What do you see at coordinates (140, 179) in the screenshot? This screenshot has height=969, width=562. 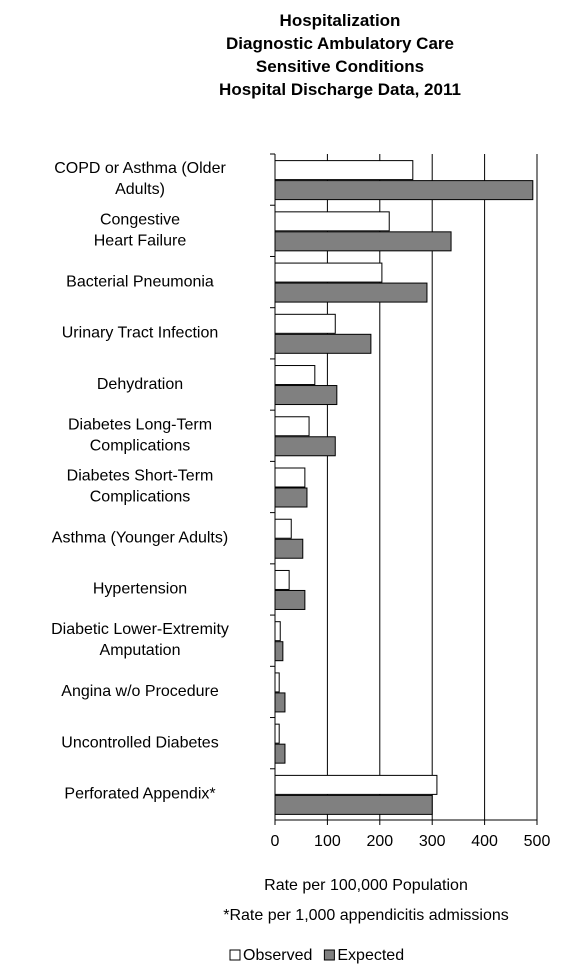 I see `y-tick-label: COPD or Asthma (Older Adults)` at bounding box center [140, 179].